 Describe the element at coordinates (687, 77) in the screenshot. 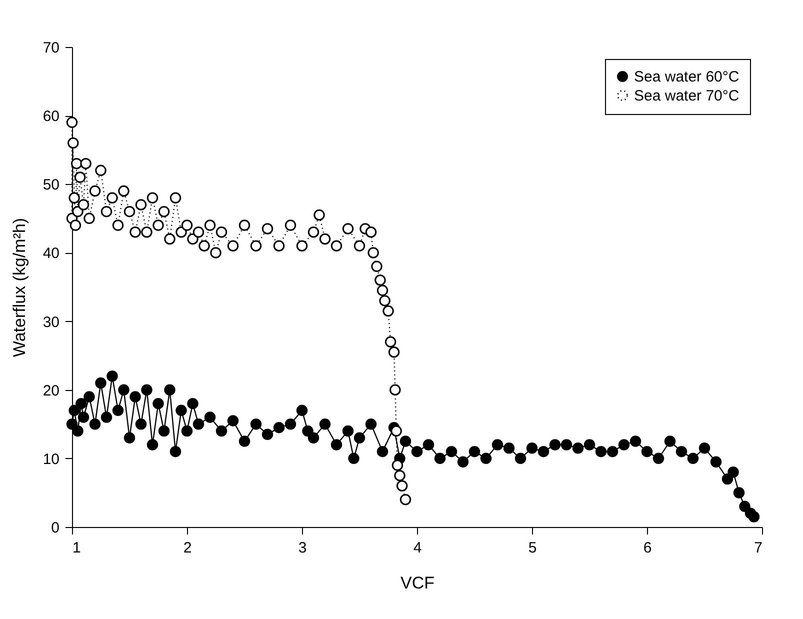

I see `legend-label: Sea water 60°C` at that location.